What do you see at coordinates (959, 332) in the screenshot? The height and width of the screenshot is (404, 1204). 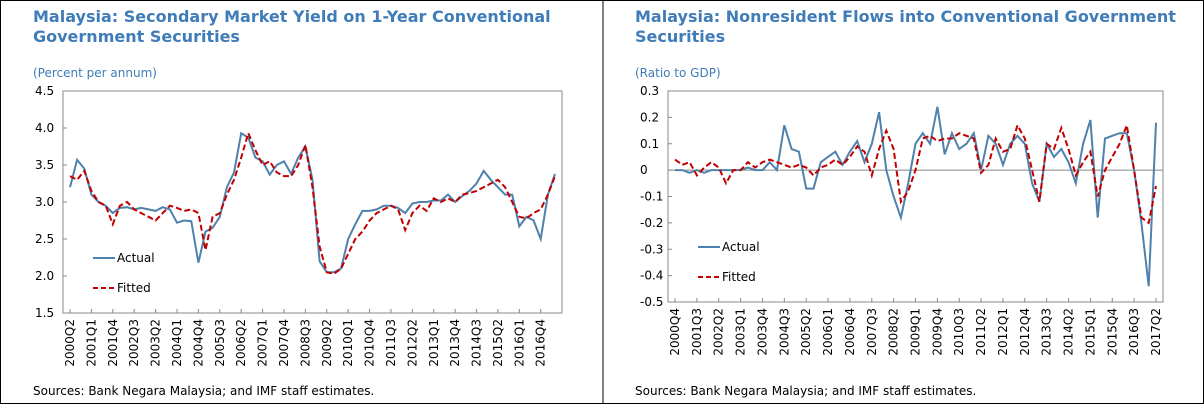 I see `x-tick-label: 2010Q3` at bounding box center [959, 332].